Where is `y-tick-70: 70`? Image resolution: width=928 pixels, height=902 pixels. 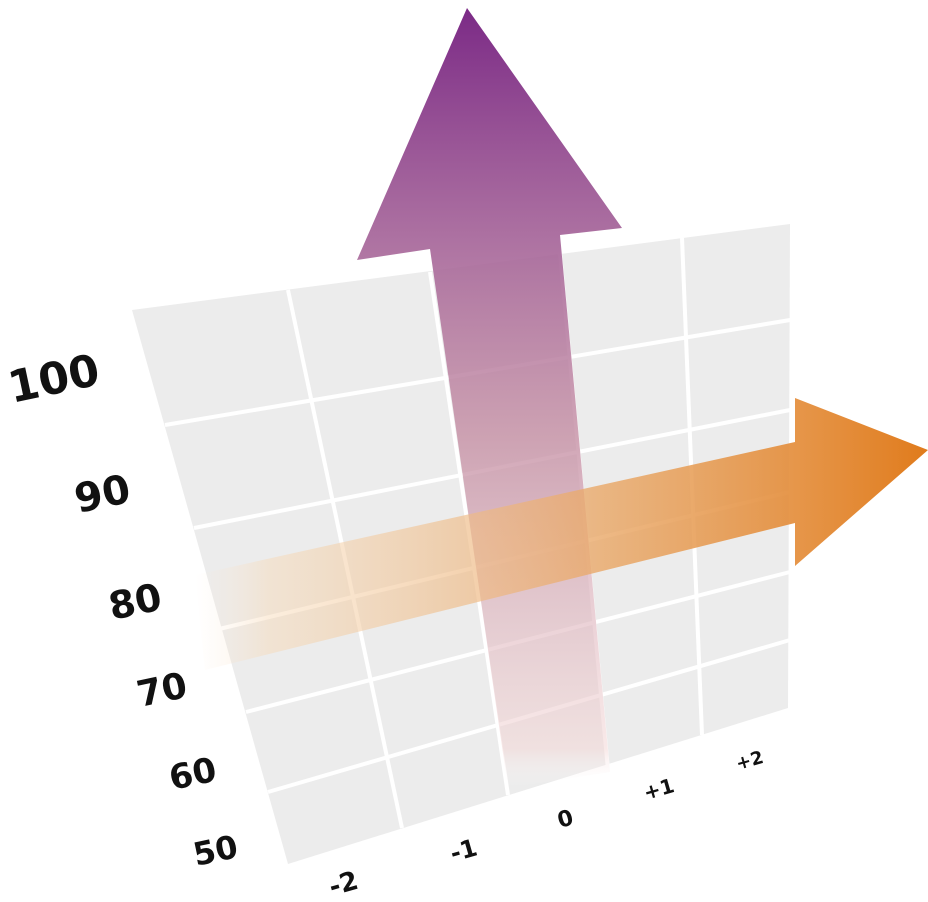
y-tick-70: 70 is located at coordinates (162, 690).